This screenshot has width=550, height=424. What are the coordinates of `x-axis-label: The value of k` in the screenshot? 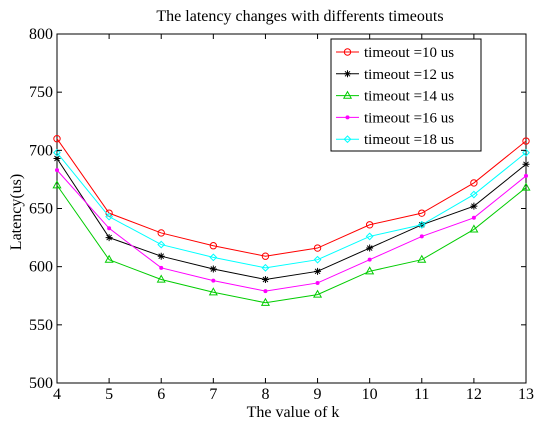 It's located at (293, 412).